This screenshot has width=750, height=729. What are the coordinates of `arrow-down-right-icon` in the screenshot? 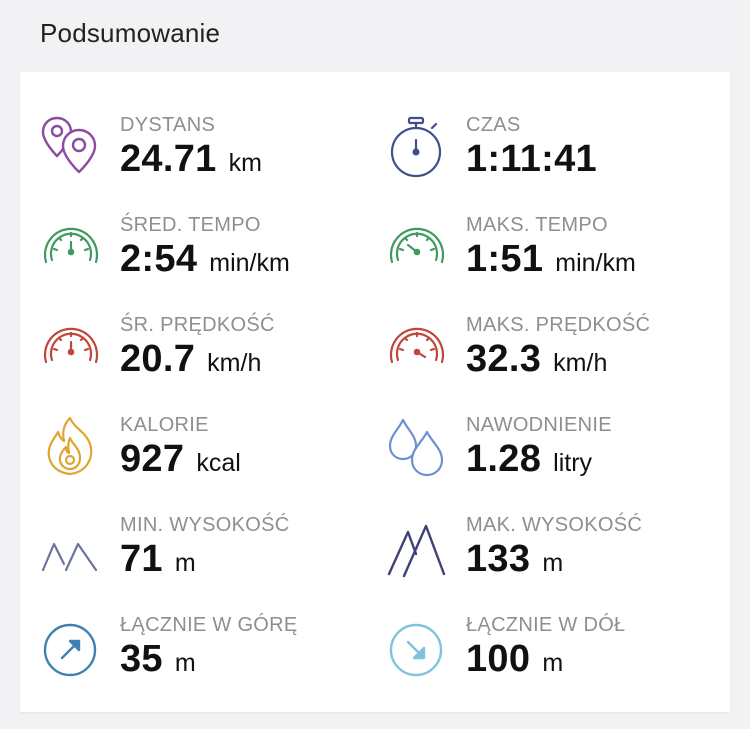 It's located at (417, 650).